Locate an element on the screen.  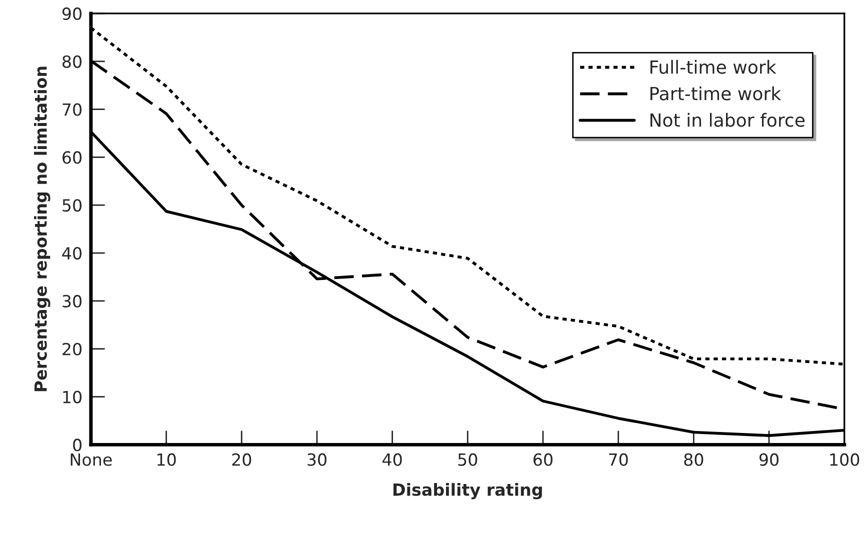
x-tick-label: 10 is located at coordinates (167, 459).